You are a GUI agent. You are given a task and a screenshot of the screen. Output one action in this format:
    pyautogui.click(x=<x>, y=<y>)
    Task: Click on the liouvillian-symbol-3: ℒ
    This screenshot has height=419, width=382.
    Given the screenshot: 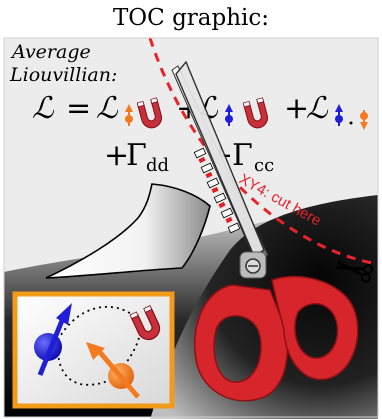 What is the action you would take?
    pyautogui.click(x=317, y=108)
    